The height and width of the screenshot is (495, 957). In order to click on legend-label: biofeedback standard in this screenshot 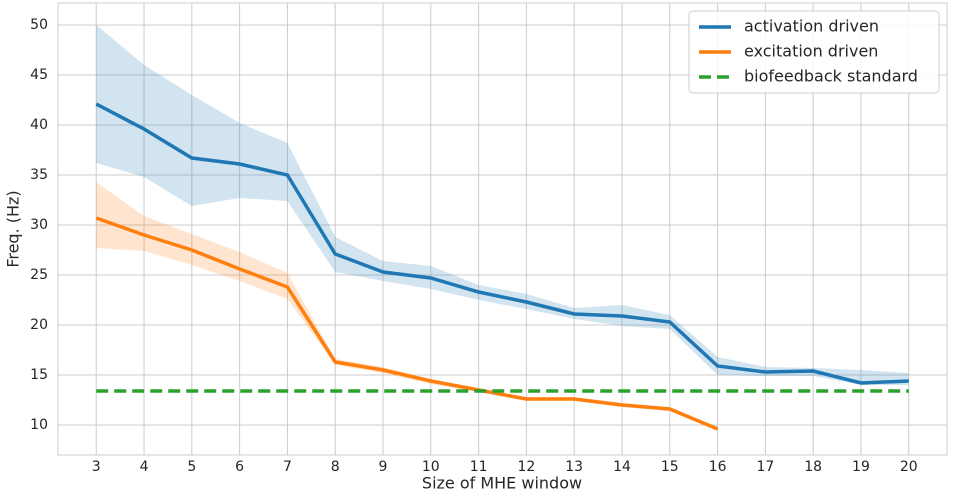, I will do `click(831, 76)`.